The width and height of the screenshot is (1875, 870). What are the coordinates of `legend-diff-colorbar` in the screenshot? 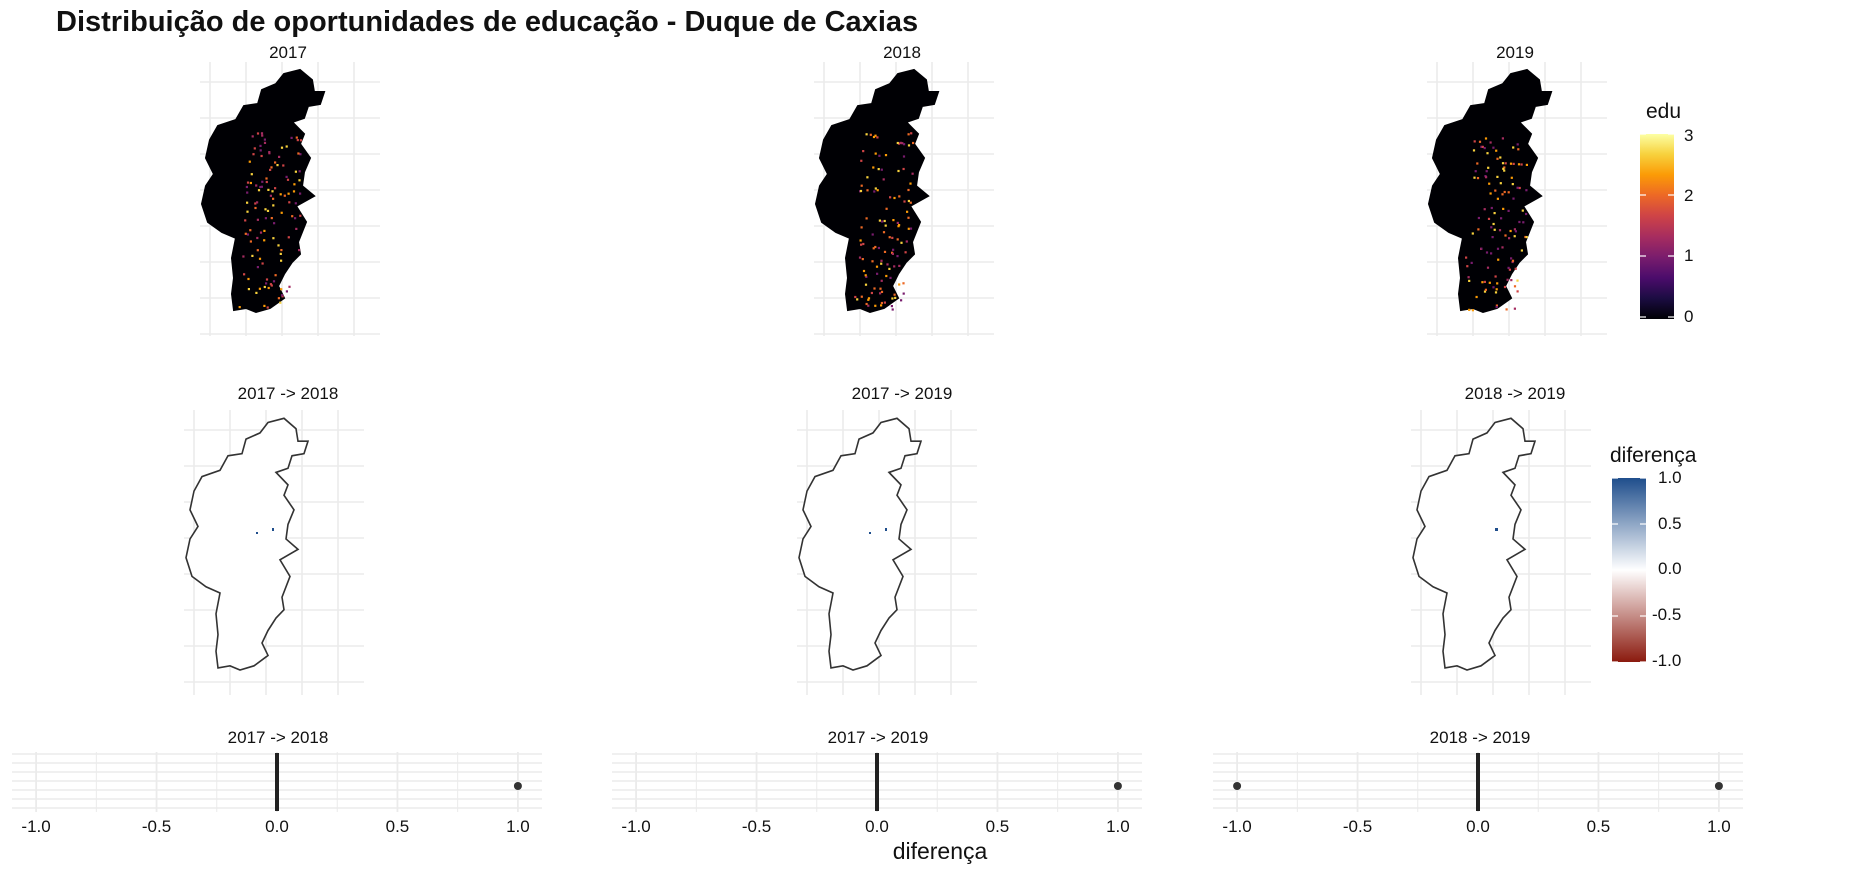 It's located at (1629, 570).